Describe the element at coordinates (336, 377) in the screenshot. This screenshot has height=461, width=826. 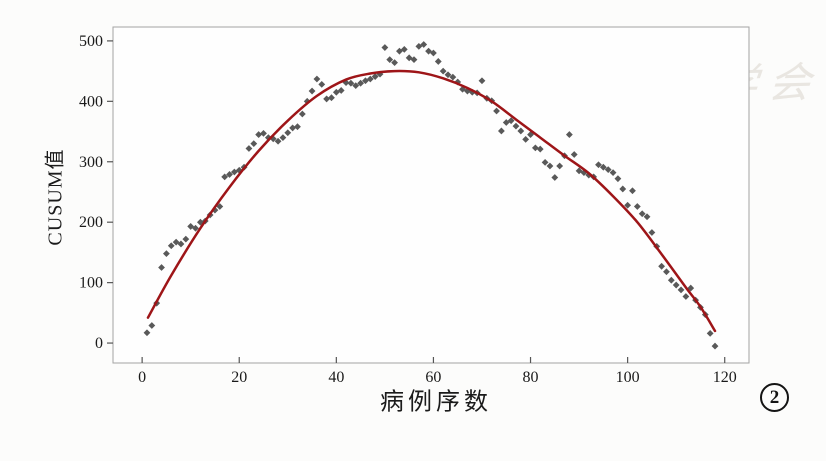
I see `x-tick-label: 40` at that location.